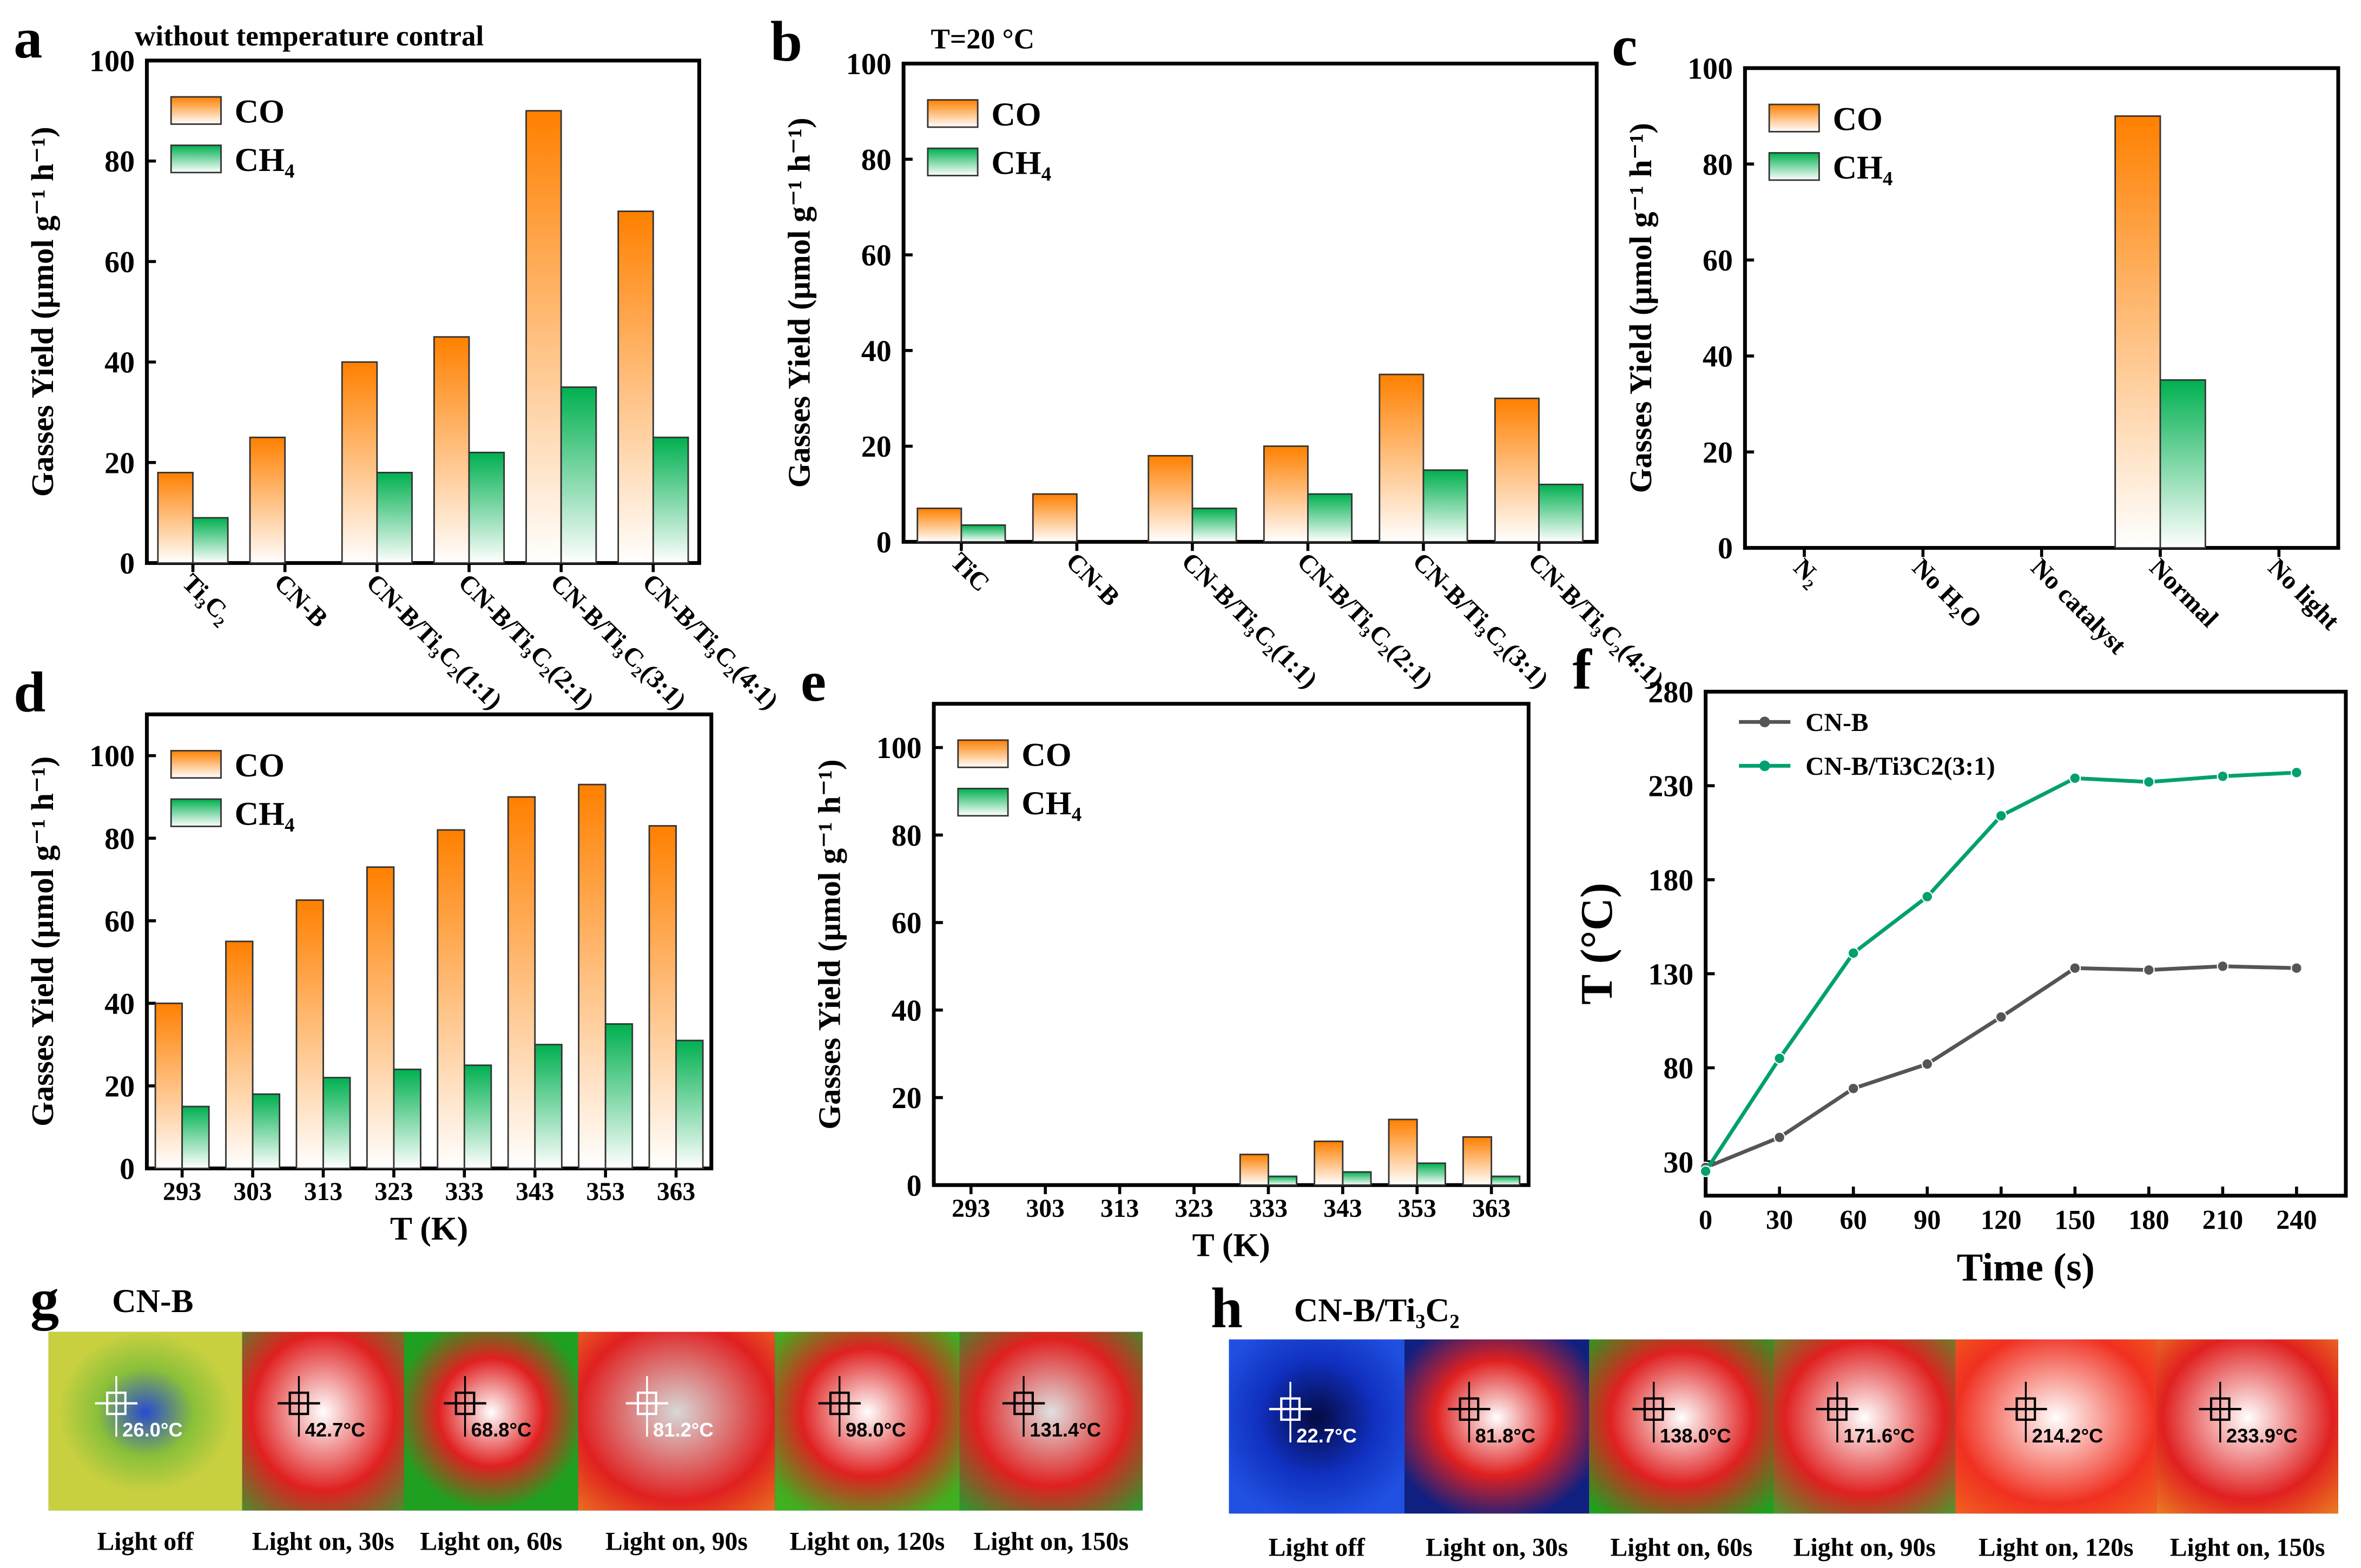  What do you see at coordinates (1928, 1219) in the screenshot?
I see `x-tick-label: 90` at bounding box center [1928, 1219].